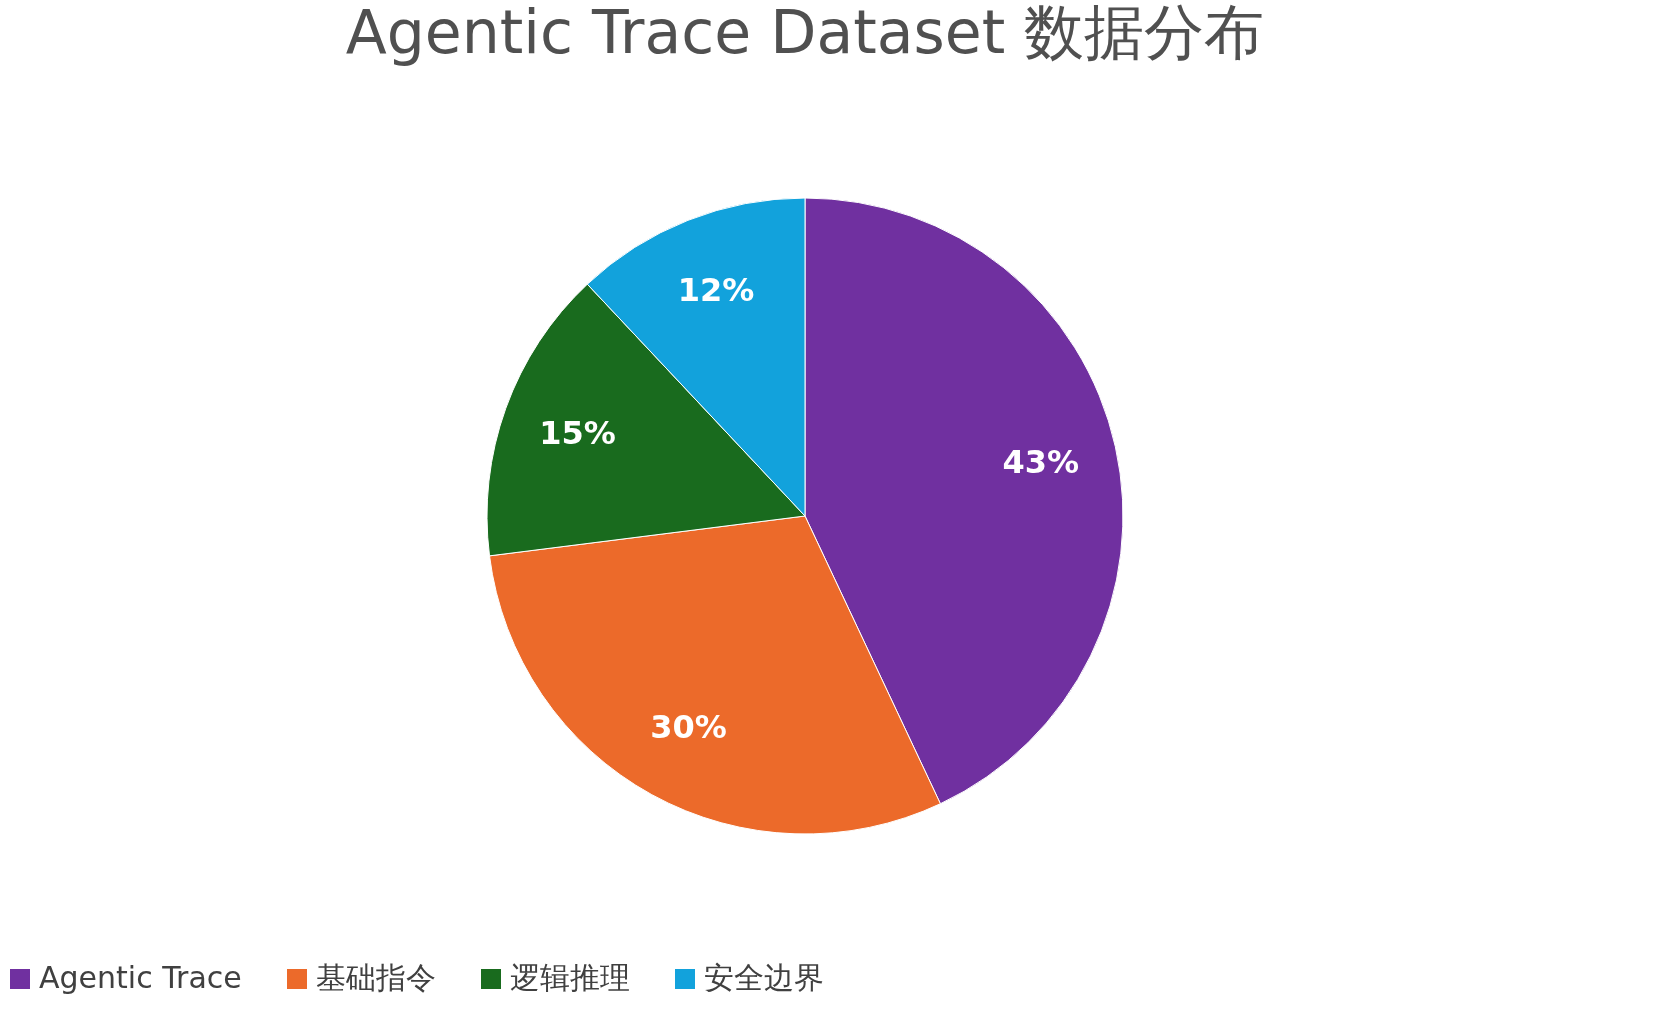  Describe the element at coordinates (140, 977) in the screenshot. I see `legend-label: Agentic Trace` at that location.